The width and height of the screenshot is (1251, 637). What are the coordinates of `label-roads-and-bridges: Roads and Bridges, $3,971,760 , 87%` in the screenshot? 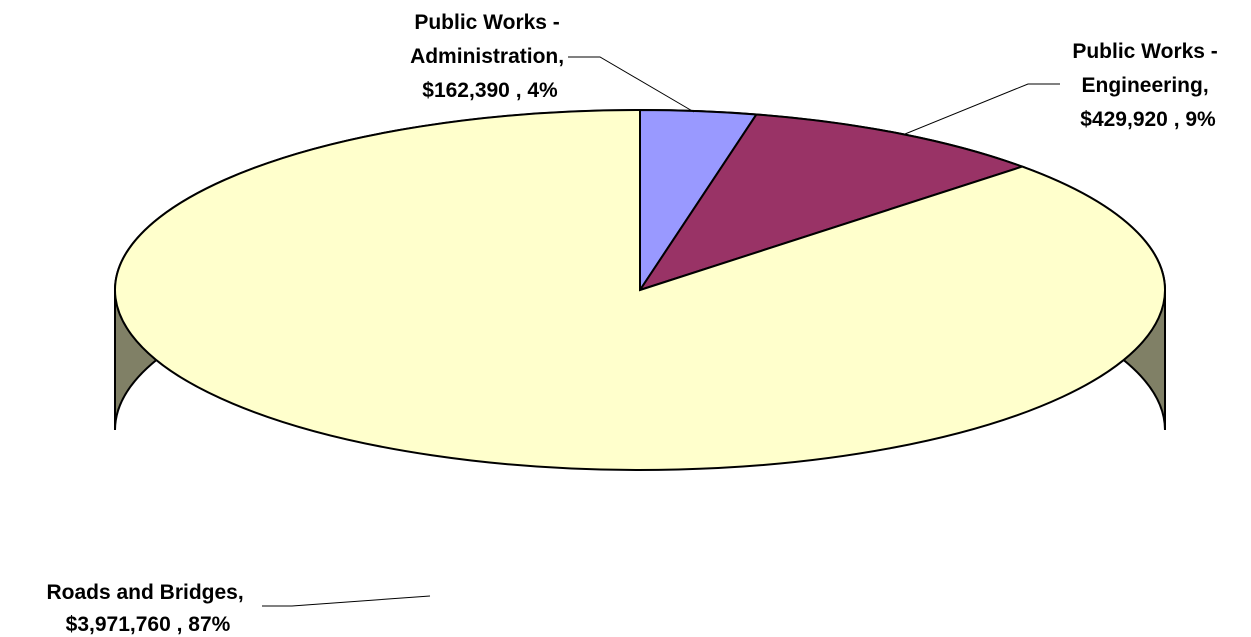 It's located at (147, 608).